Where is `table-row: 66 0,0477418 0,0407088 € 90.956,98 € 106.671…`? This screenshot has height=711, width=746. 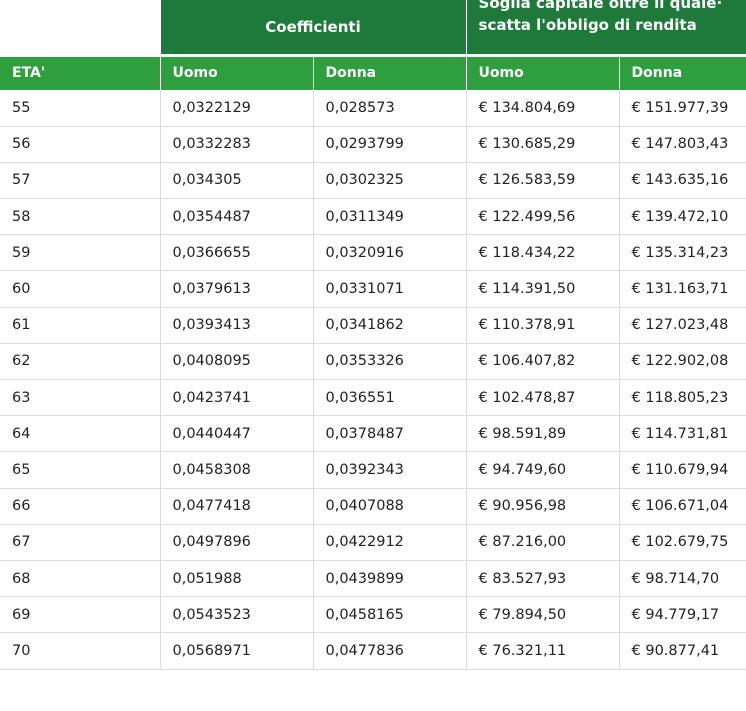
table-row: 66 0,0477418 0,0407088 € 90.956,98 € 106.671… is located at coordinates (373, 506).